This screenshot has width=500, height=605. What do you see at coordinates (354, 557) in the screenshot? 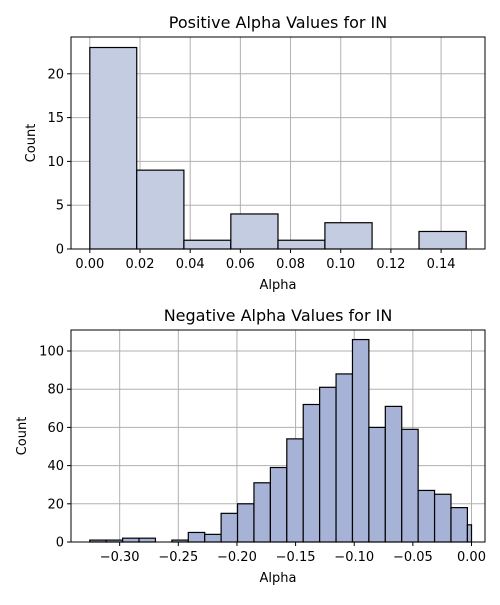
I see `x-tick-label: −0.10` at bounding box center [354, 557].